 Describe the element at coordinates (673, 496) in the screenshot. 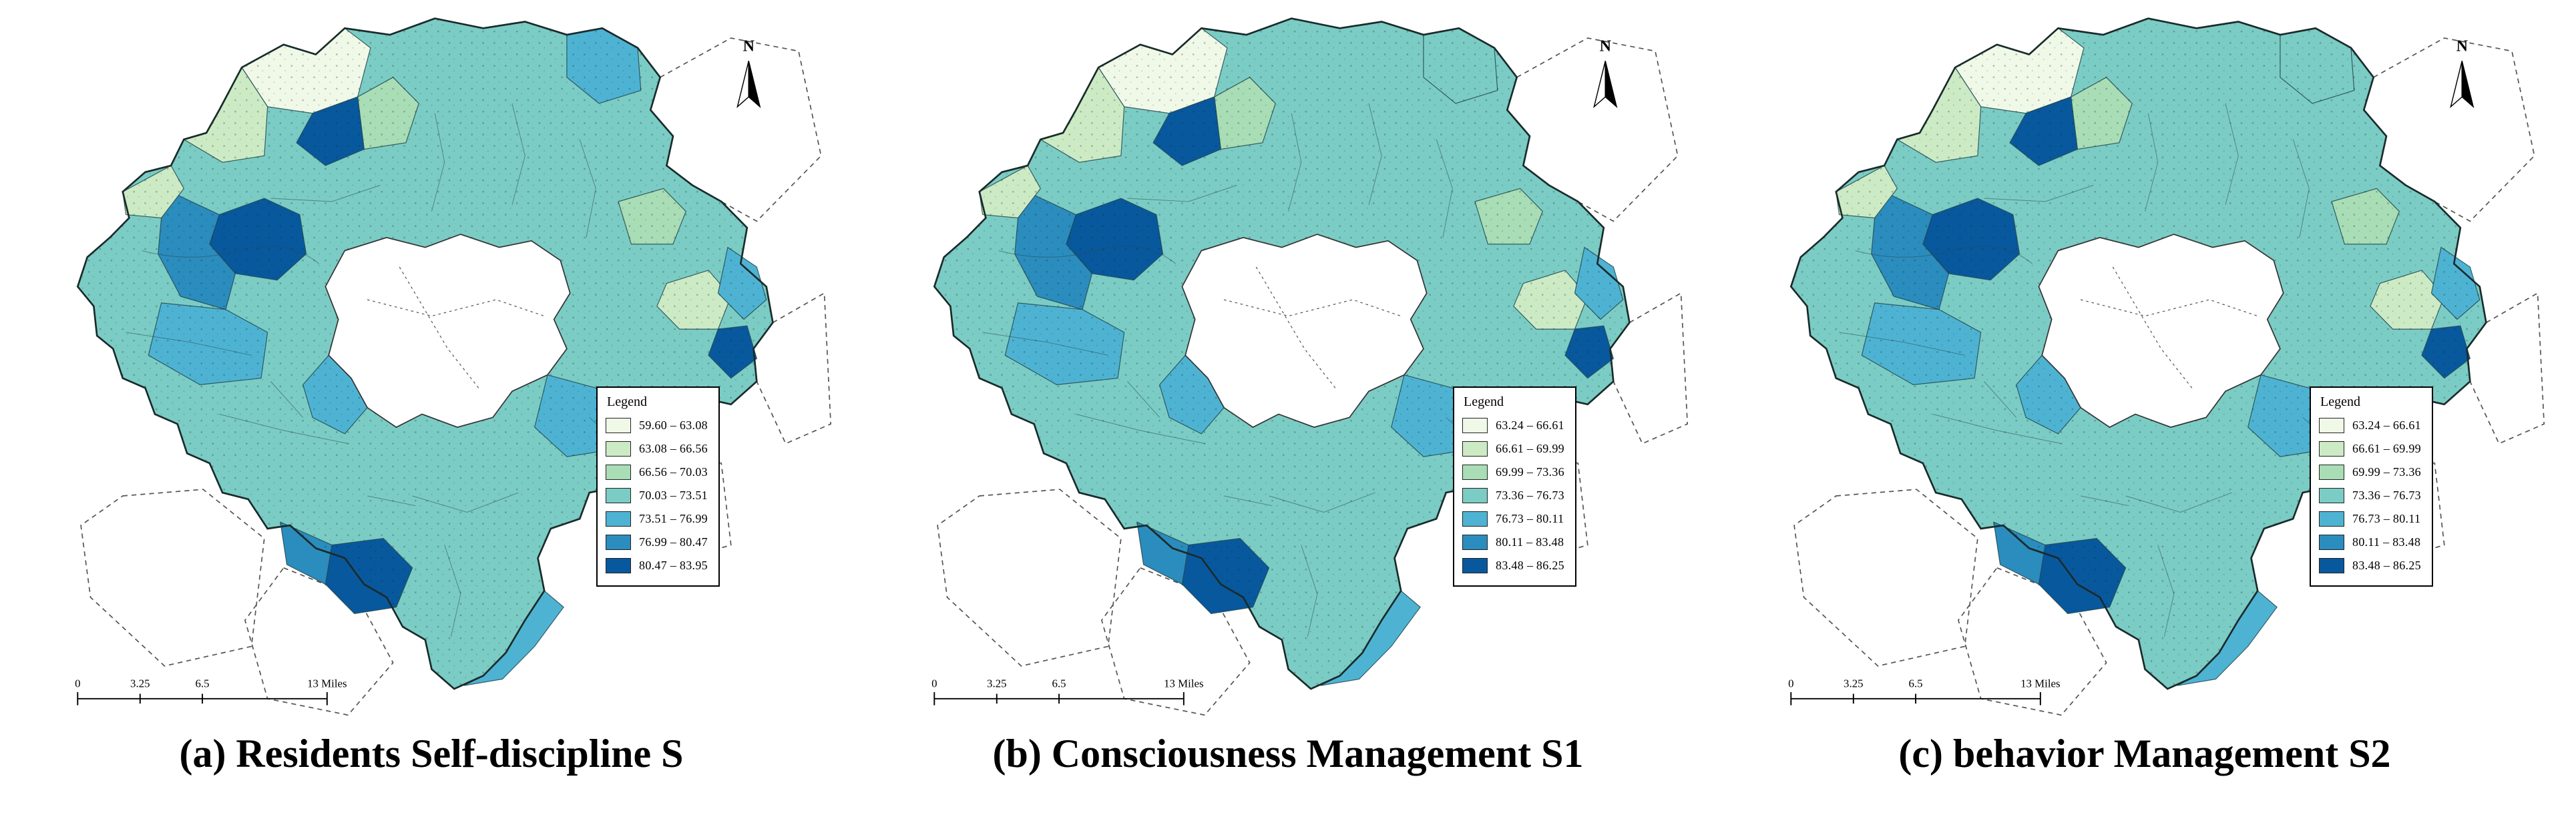

I see `legend-range: 70.03 – 73.51` at that location.